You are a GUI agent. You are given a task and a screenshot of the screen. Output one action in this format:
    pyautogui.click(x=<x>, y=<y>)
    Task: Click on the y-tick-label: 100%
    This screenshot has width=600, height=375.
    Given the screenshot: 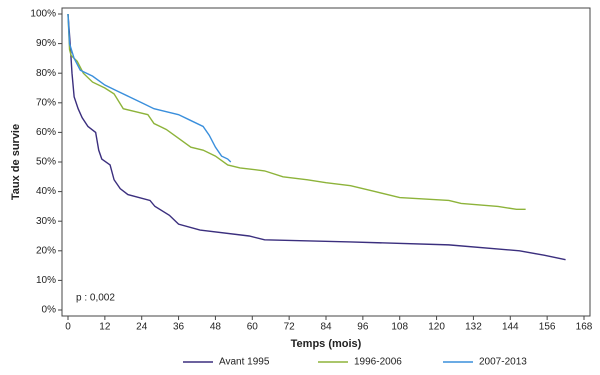 What is the action you would take?
    pyautogui.click(x=43, y=14)
    